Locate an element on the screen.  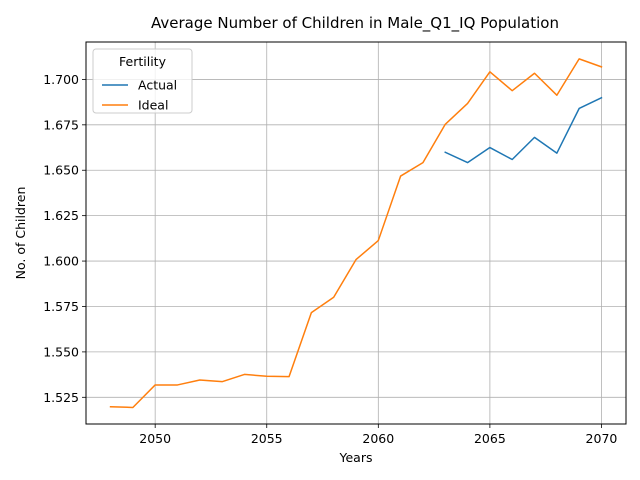
y-tick-label: 1.550 is located at coordinates (61, 351).